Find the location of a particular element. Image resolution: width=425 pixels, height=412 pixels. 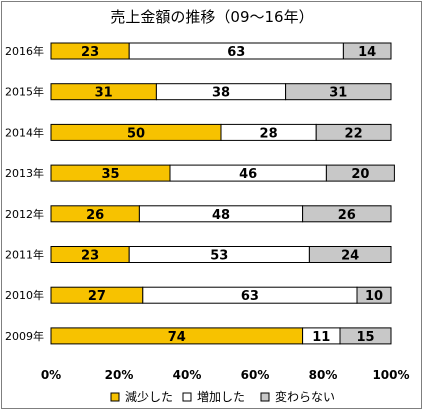

category-label: 2011年 is located at coordinates (24, 255).